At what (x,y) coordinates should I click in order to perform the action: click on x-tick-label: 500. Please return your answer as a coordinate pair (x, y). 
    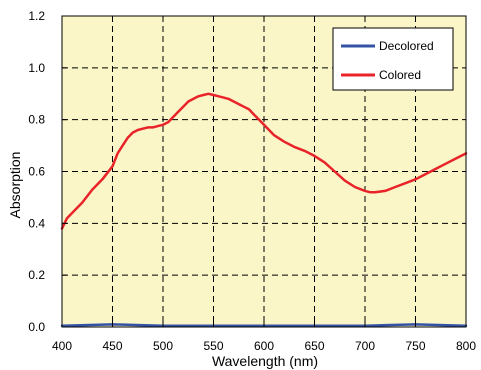
    Looking at the image, I should click on (163, 346).